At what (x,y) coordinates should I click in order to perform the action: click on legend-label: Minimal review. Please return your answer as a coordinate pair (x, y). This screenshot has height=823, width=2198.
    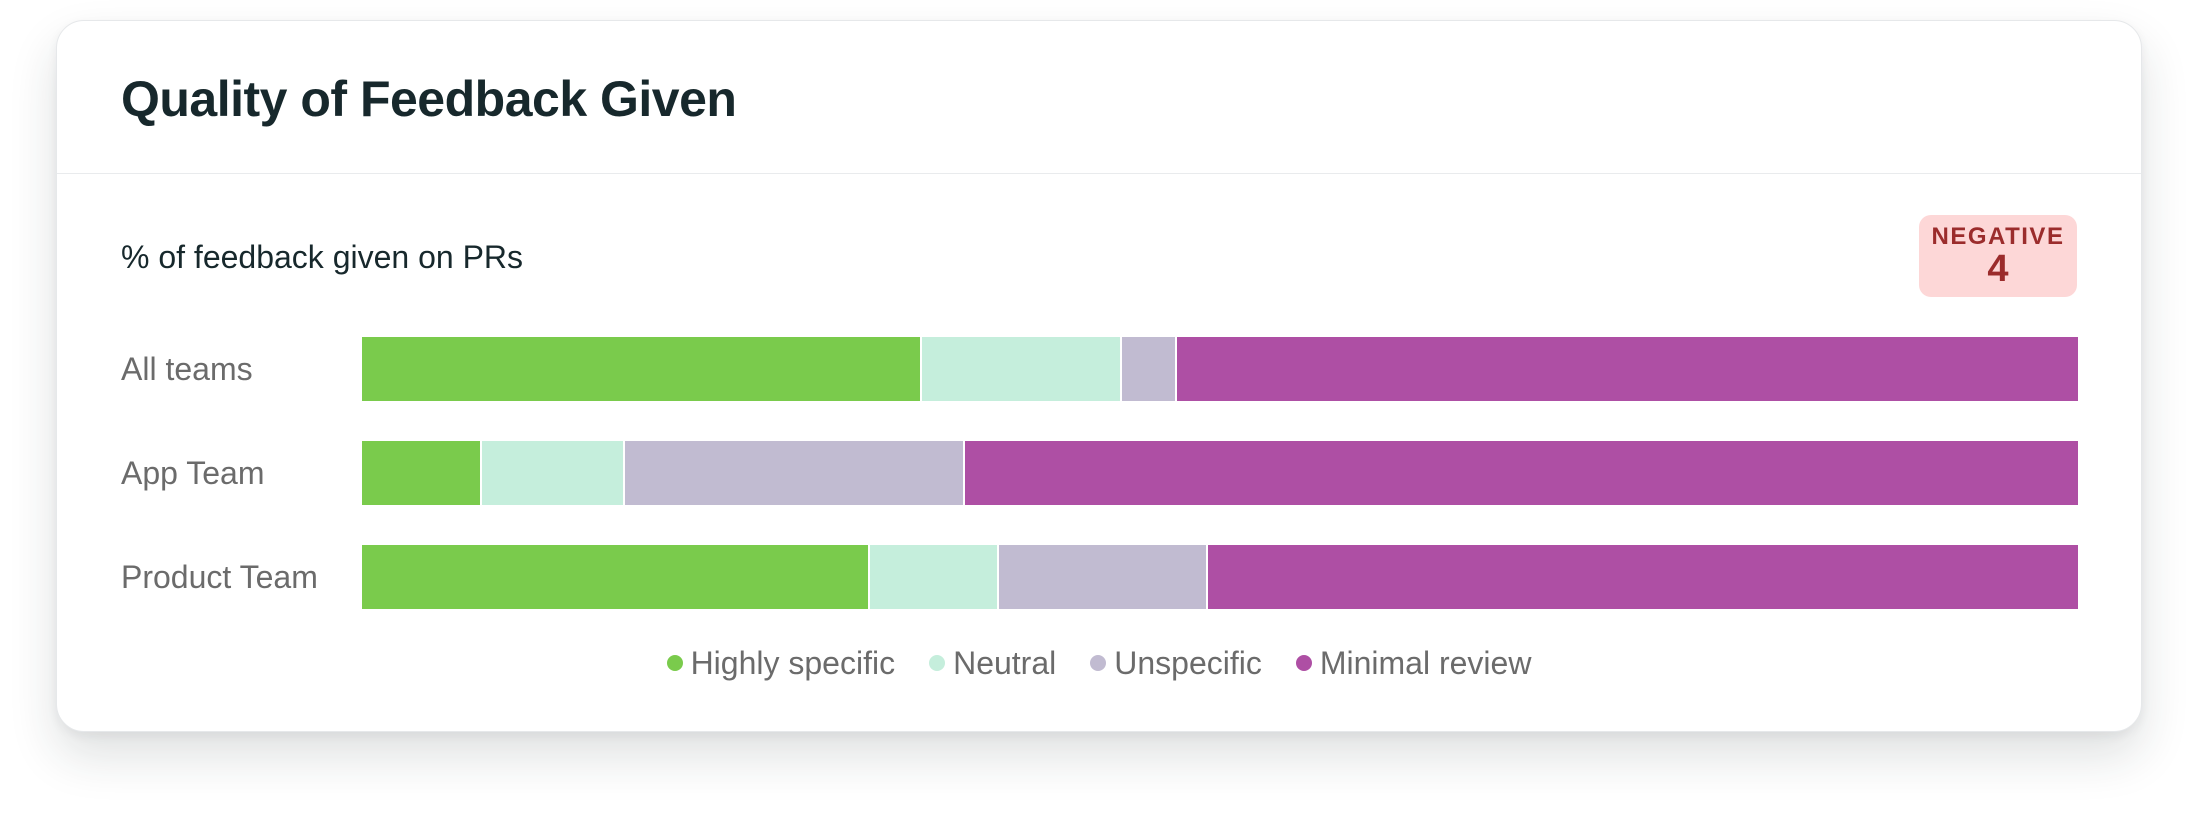
    Looking at the image, I should click on (1425, 663).